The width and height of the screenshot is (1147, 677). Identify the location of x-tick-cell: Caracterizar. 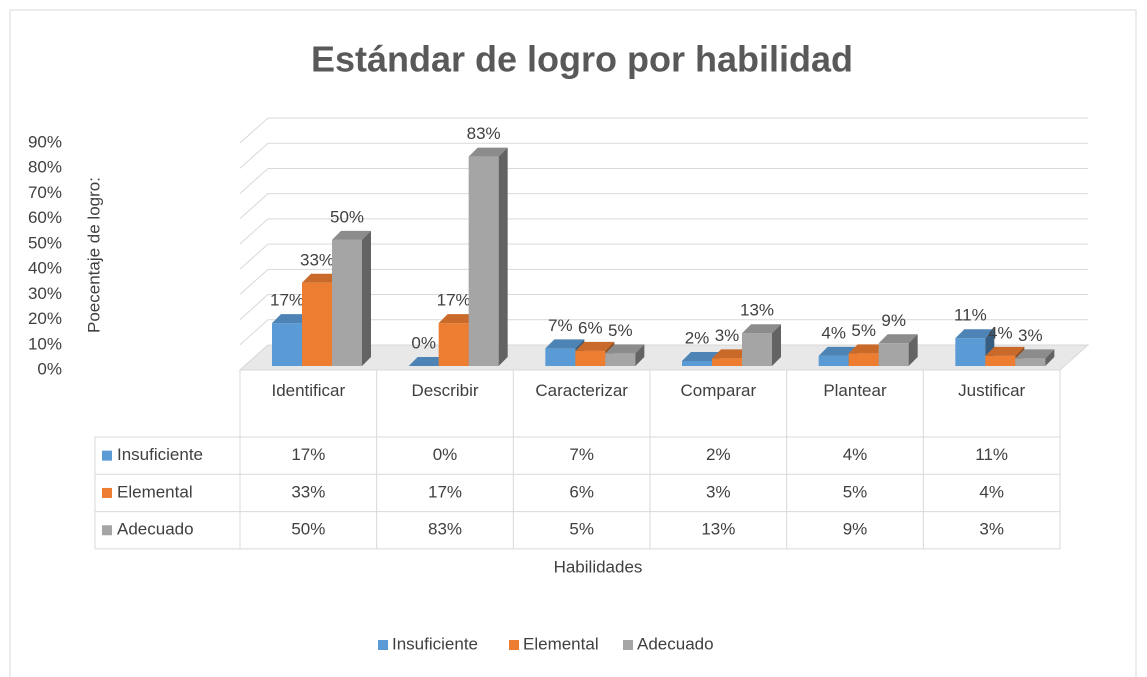
(581, 390).